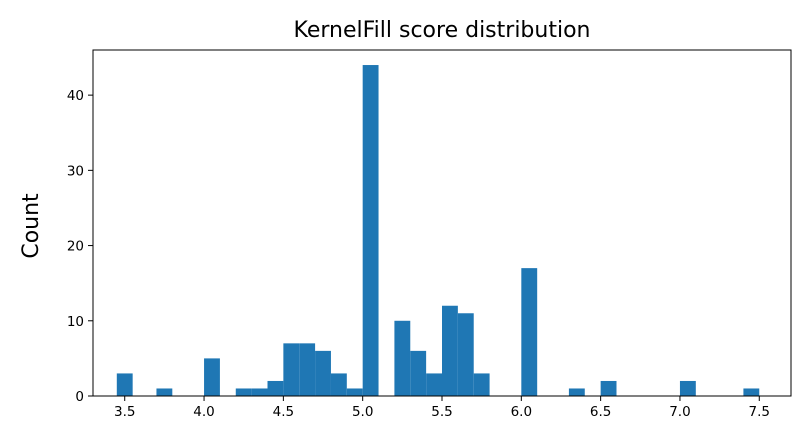 The width and height of the screenshot is (805, 446). What do you see at coordinates (75, 322) in the screenshot?
I see `y-tick-label: 10` at bounding box center [75, 322].